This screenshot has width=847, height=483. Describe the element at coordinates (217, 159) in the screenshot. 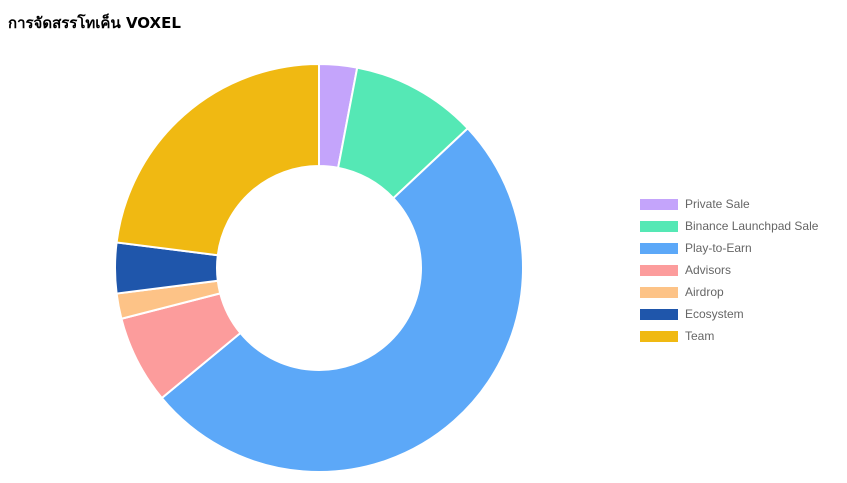

I see `slice-team` at that location.